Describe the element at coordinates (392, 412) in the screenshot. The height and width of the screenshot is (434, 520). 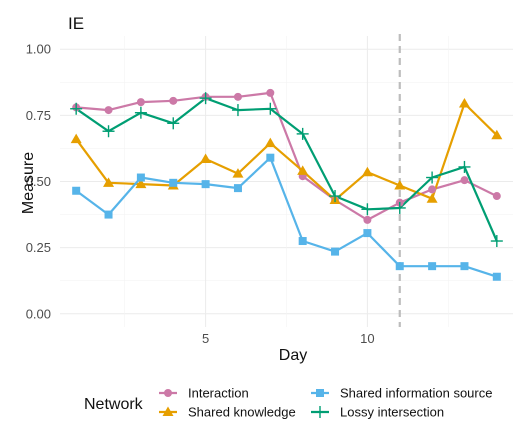
I see `legend-label-lossy-intersection: Lossy intersection` at that location.